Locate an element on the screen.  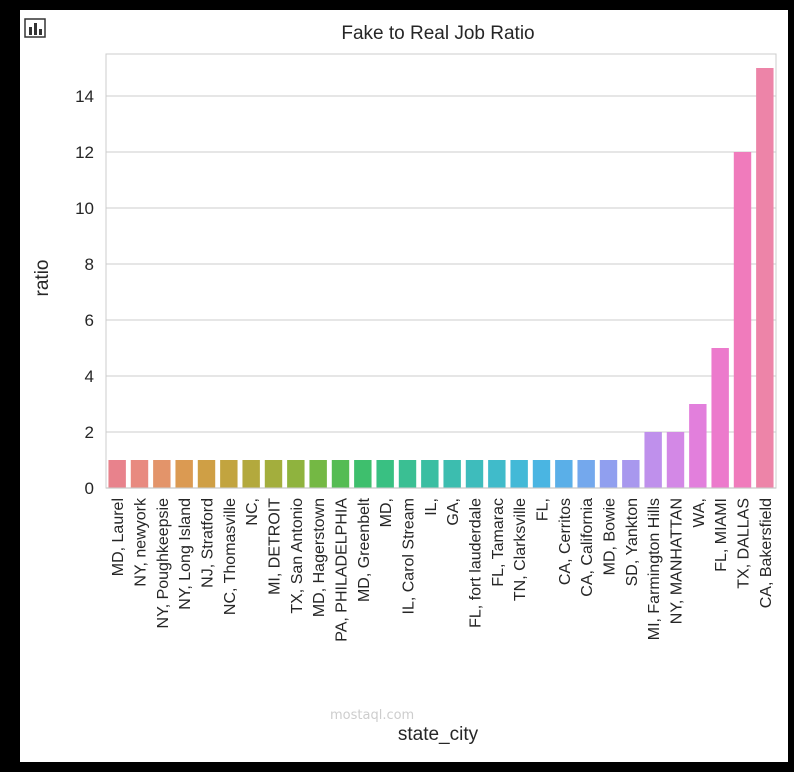
y-tick-label: 6 is located at coordinates (89, 320).